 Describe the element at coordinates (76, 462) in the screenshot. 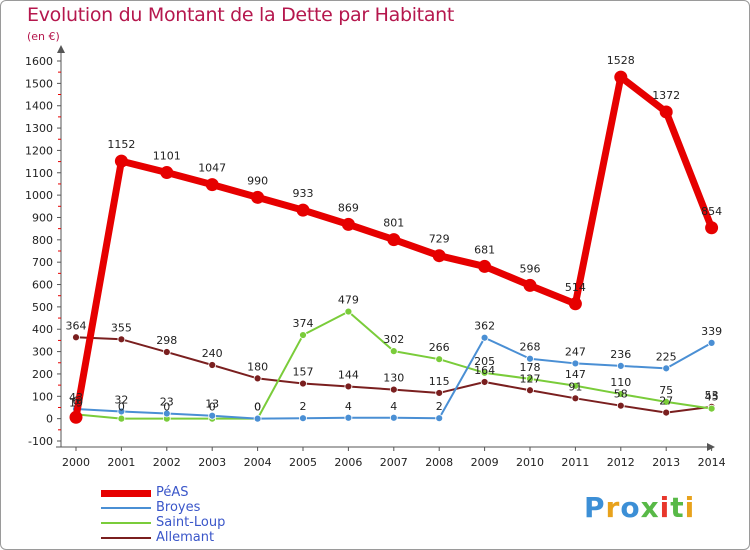

I see `x-tick-label: 2000` at that location.